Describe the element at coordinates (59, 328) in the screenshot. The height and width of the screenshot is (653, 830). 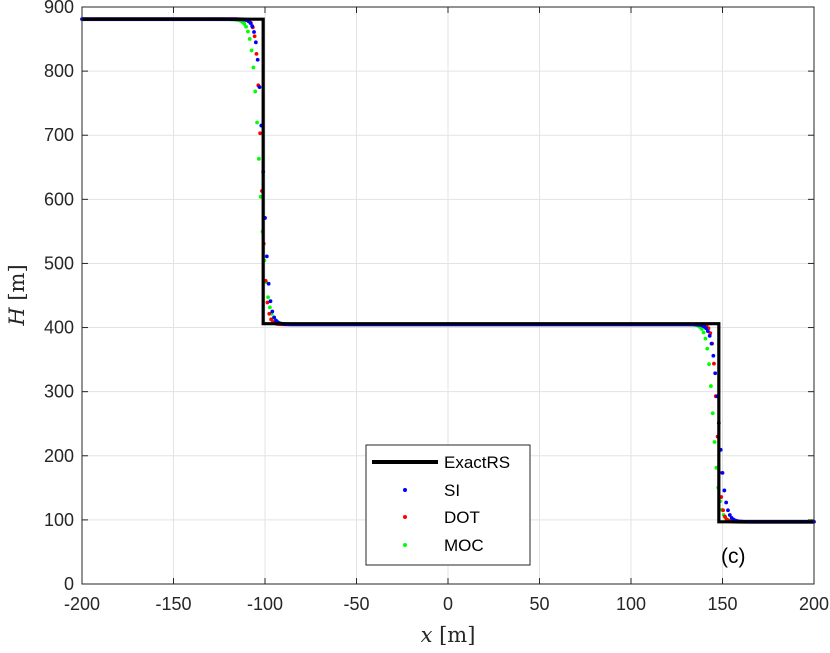
I see `y-tick-label: 400` at that location.